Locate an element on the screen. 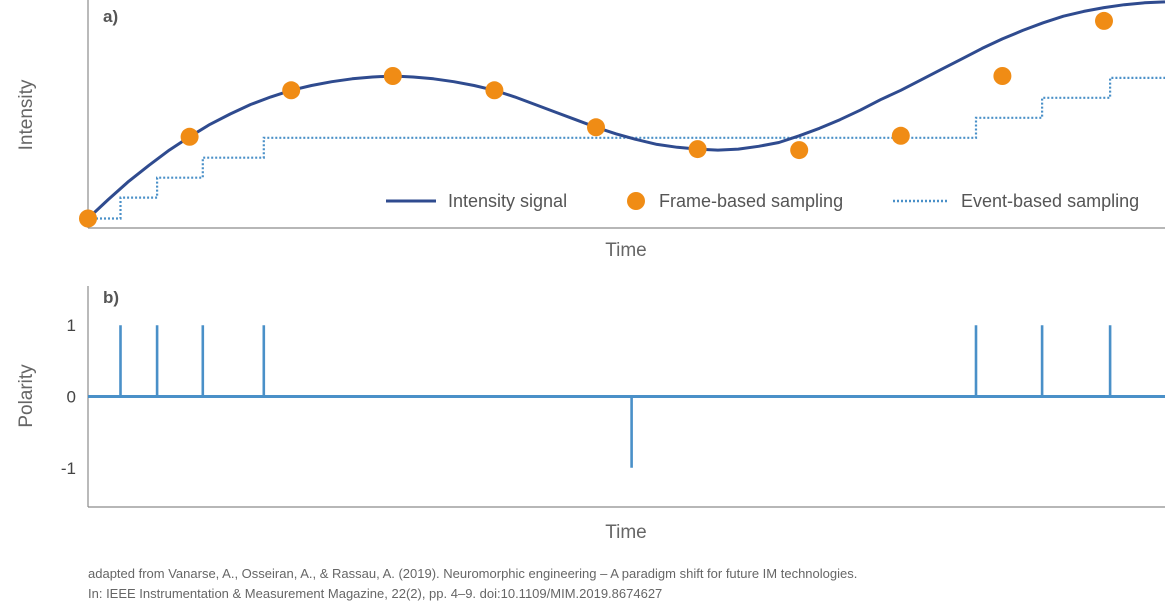  panel-b-x-axis-label: Time is located at coordinates (626, 532).